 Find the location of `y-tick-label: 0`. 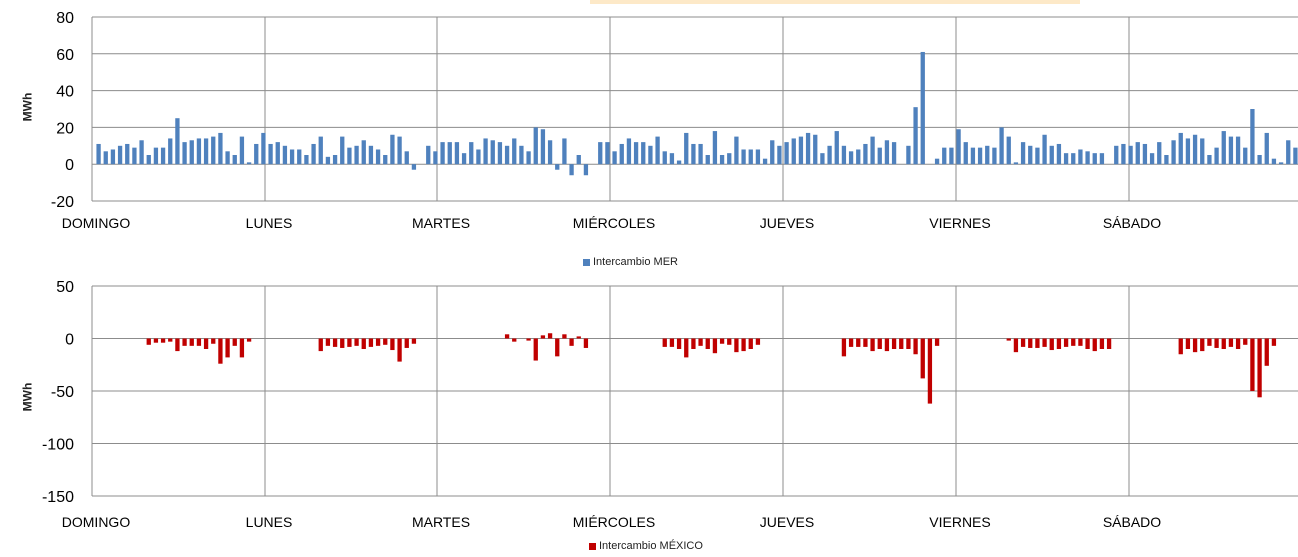

y-tick-label: 0 is located at coordinates (69, 340).